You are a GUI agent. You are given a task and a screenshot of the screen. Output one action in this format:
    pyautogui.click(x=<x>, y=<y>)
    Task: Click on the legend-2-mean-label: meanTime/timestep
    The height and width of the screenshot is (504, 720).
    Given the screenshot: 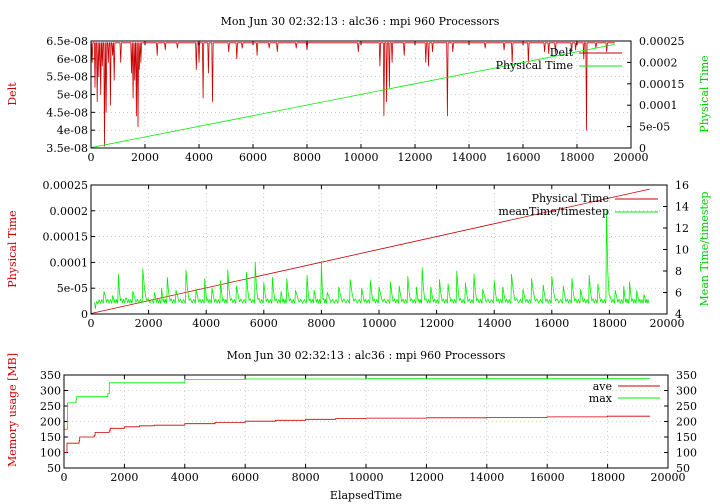 What is the action you would take?
    pyautogui.click(x=553, y=211)
    